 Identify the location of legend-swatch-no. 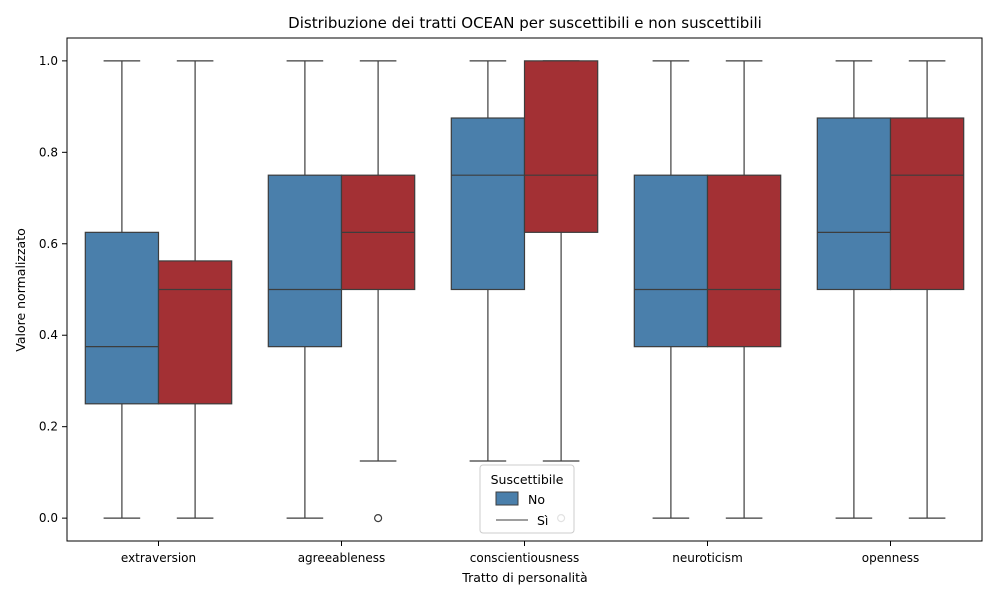
(507, 498).